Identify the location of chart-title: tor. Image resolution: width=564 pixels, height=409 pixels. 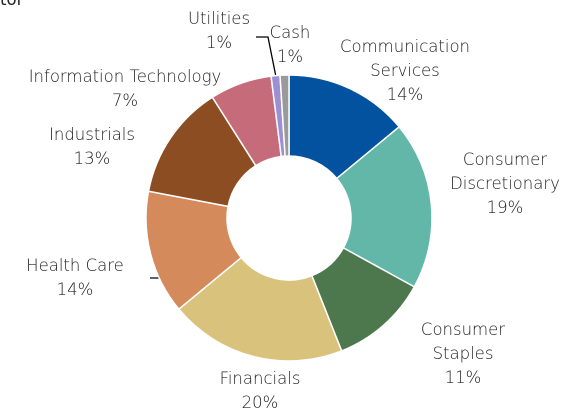
(11, 4).